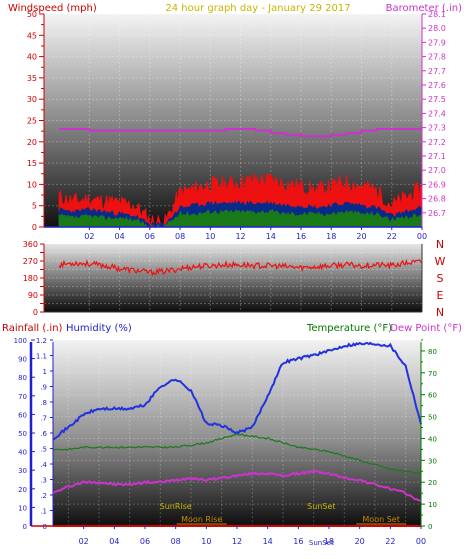 This screenshot has width=466, height=559. I want to click on temp-tick-label: 30, so click(432, 461).